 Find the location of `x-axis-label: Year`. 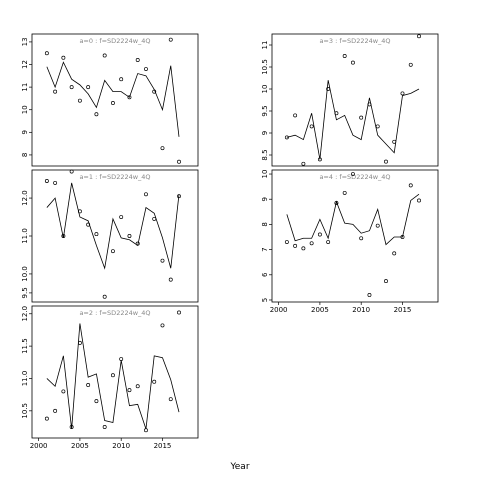

x-axis-label: Year is located at coordinates (239, 467).